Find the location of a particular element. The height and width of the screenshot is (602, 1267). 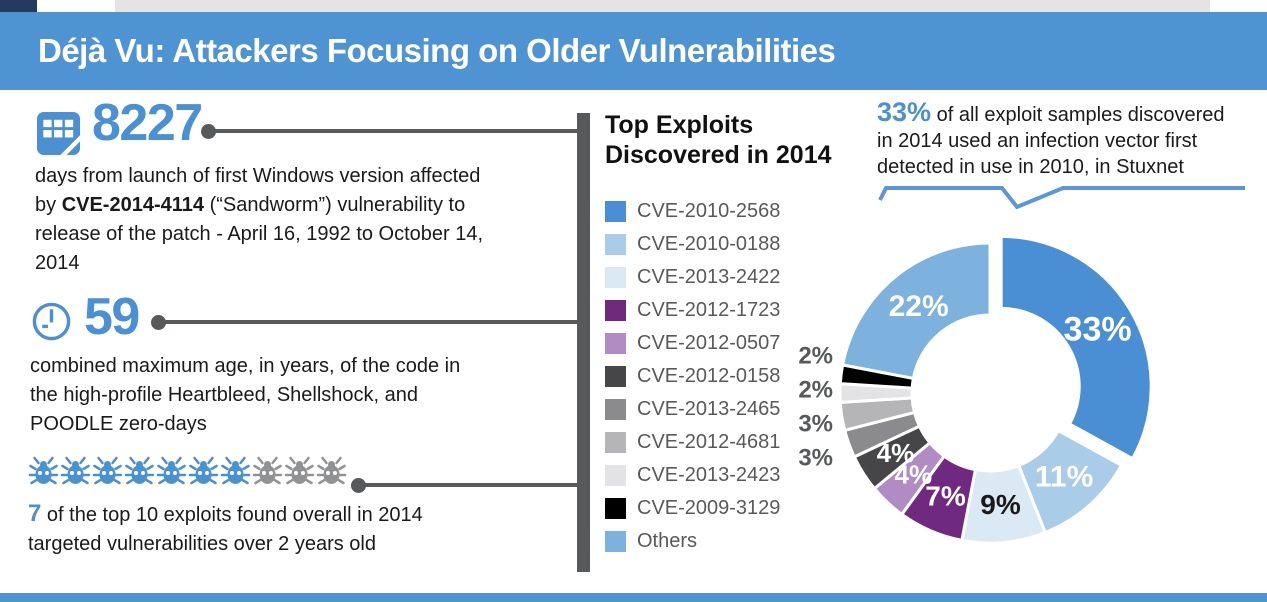

legend-label: CVE-2010-2568 is located at coordinates (709, 211).